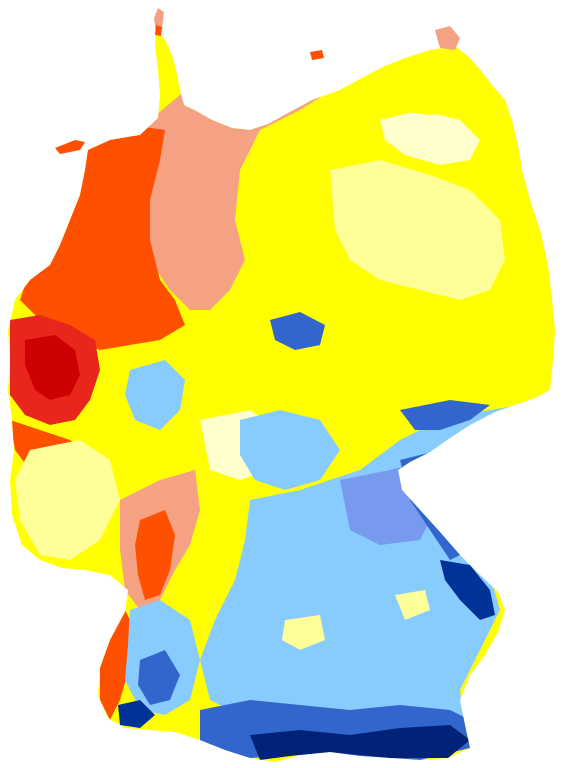  I want to click on island-fehmarn, so click(317, 55).